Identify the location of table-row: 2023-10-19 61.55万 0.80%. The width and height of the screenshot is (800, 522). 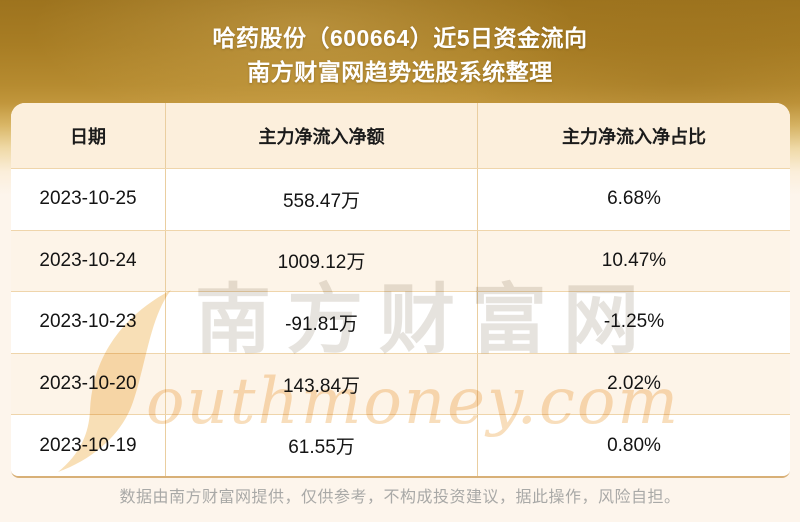
(400, 445).